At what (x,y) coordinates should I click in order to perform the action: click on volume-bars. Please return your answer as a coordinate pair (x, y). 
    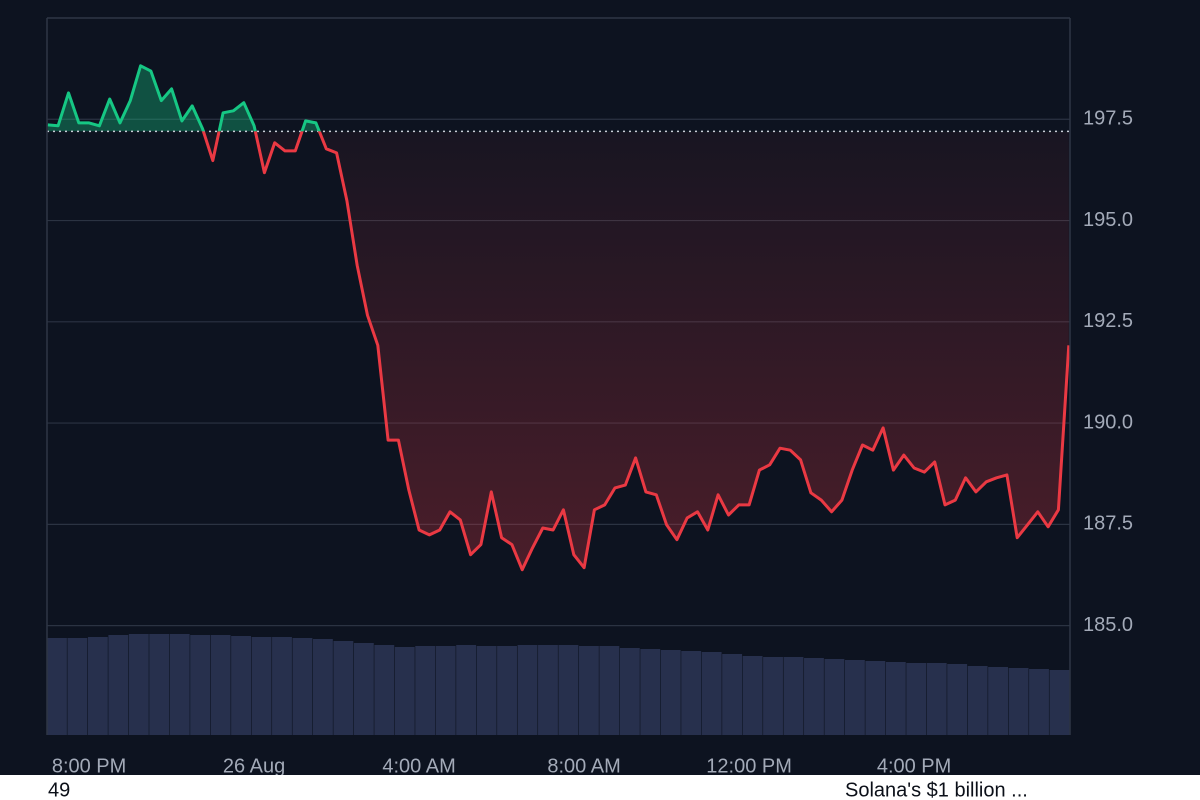
    Looking at the image, I should click on (558, 684).